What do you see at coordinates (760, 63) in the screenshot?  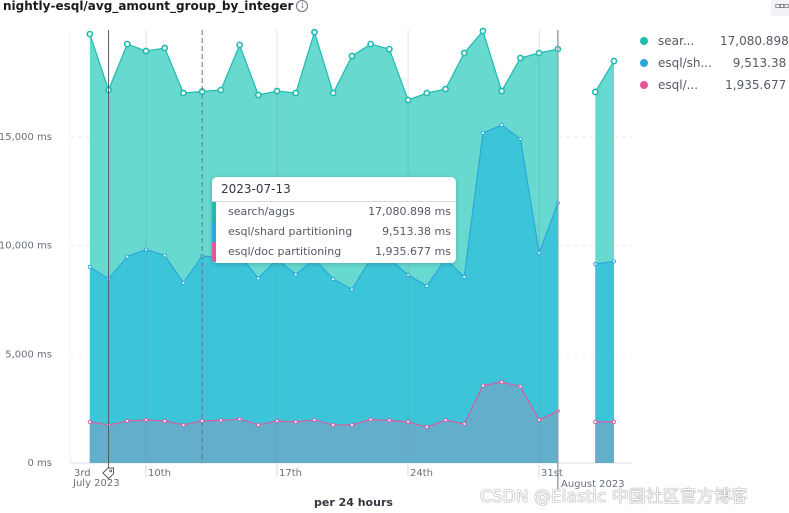 I see `legend-value: 9,513.38 ms` at bounding box center [760, 63].